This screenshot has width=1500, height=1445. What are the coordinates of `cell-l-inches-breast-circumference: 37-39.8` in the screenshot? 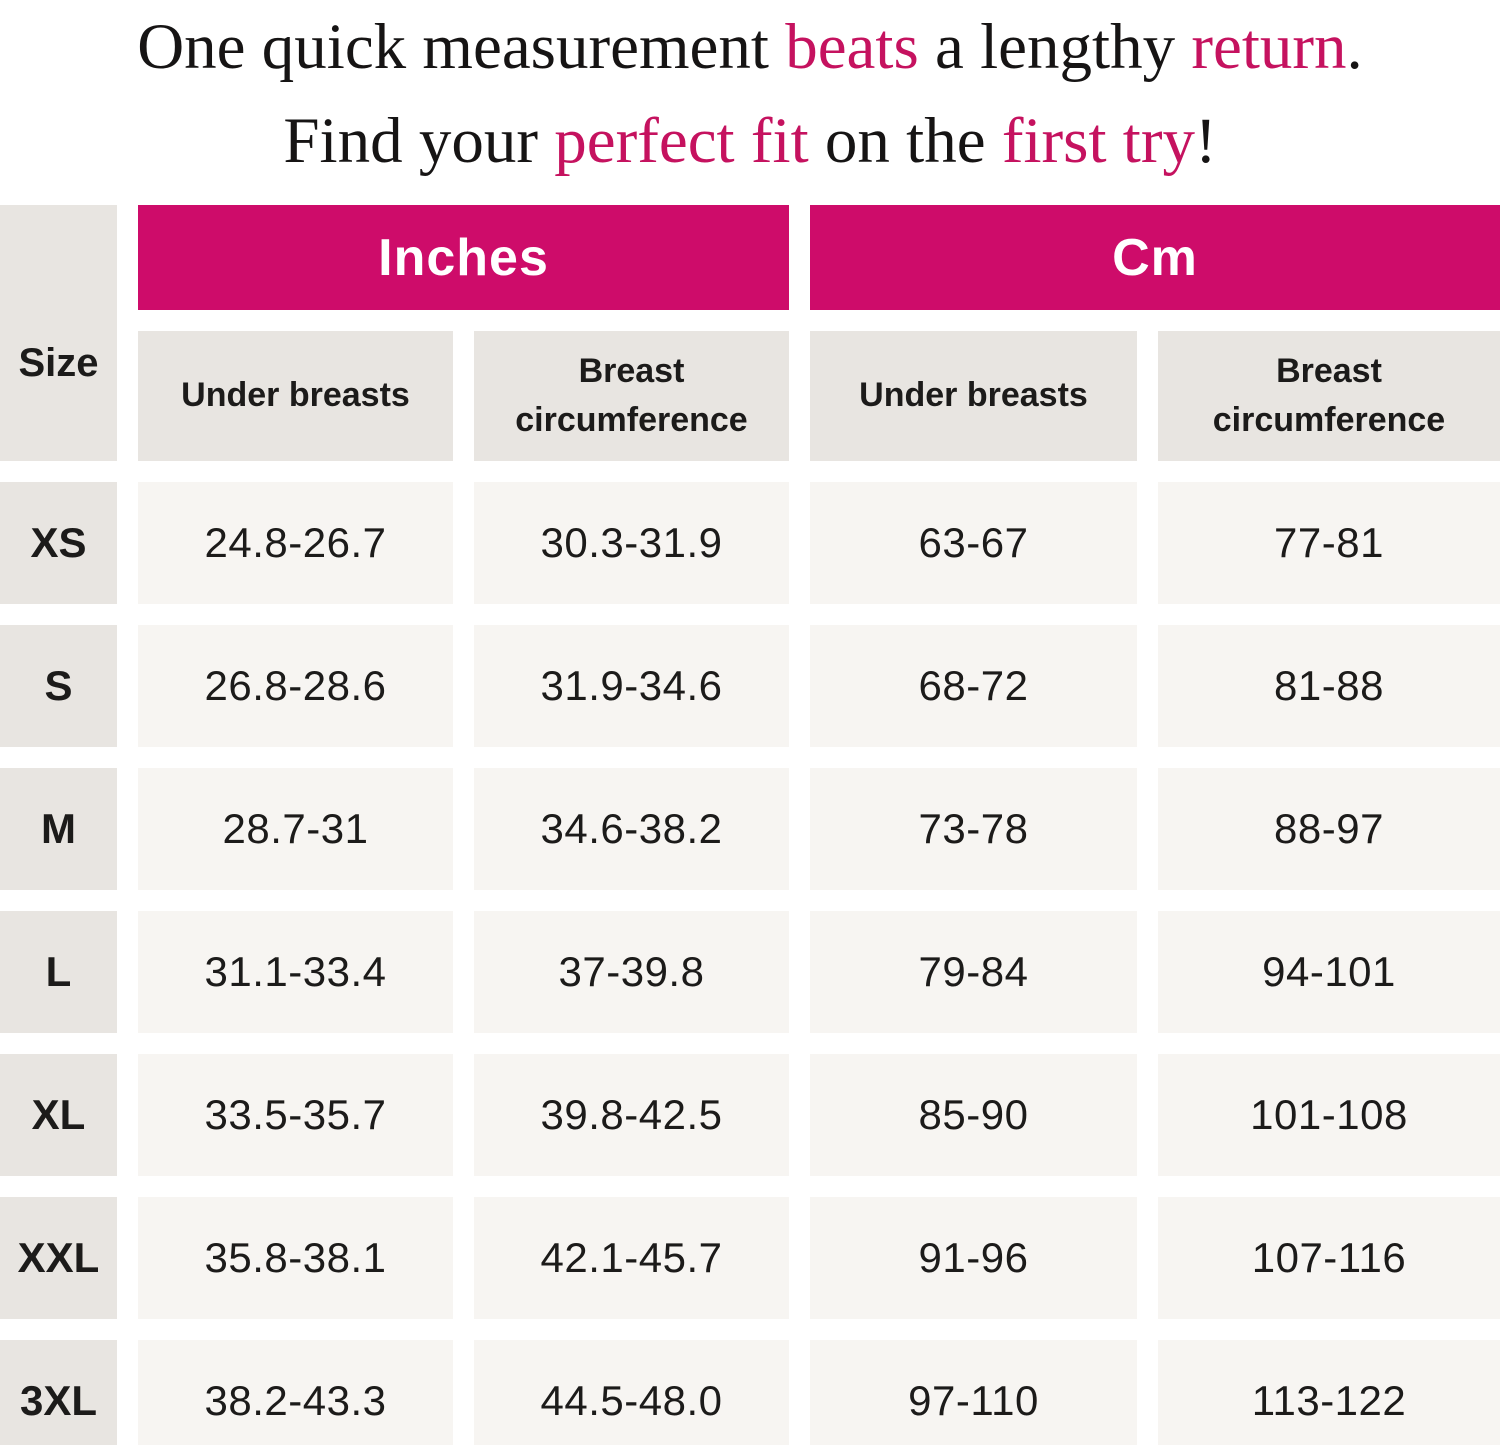 It's located at (631, 972).